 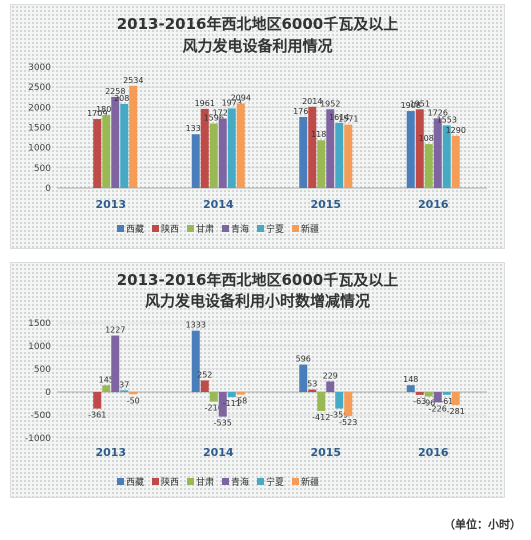 I want to click on legend-label: 陕西, so click(x=170, y=229).